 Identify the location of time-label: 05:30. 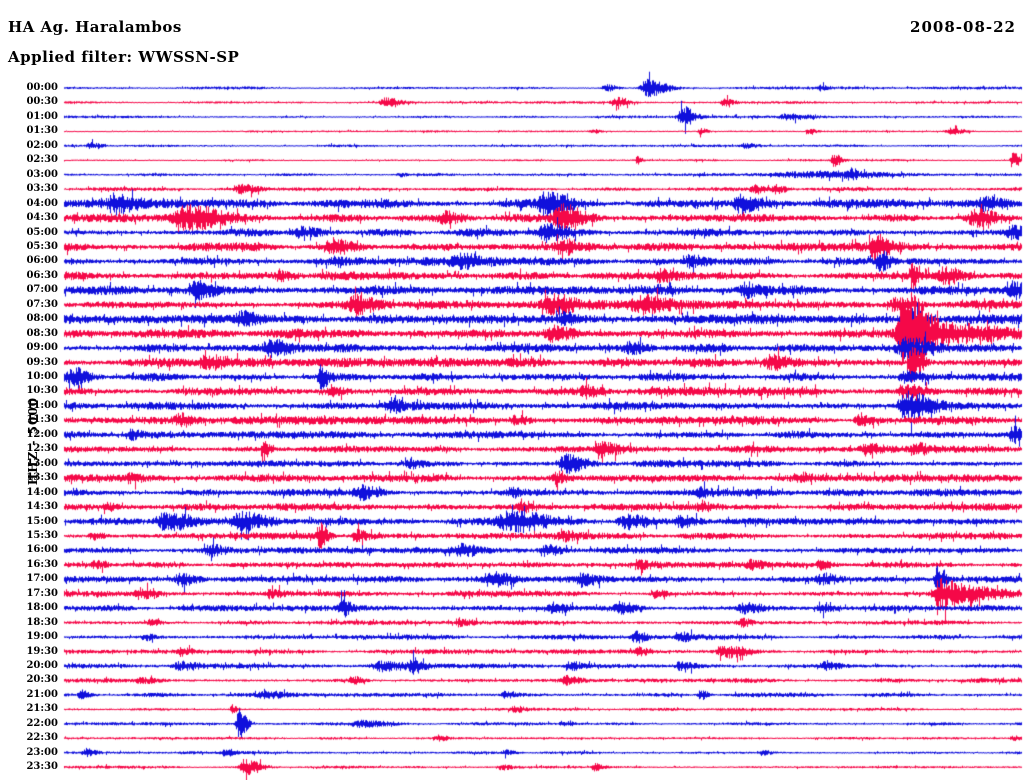
(42, 246).